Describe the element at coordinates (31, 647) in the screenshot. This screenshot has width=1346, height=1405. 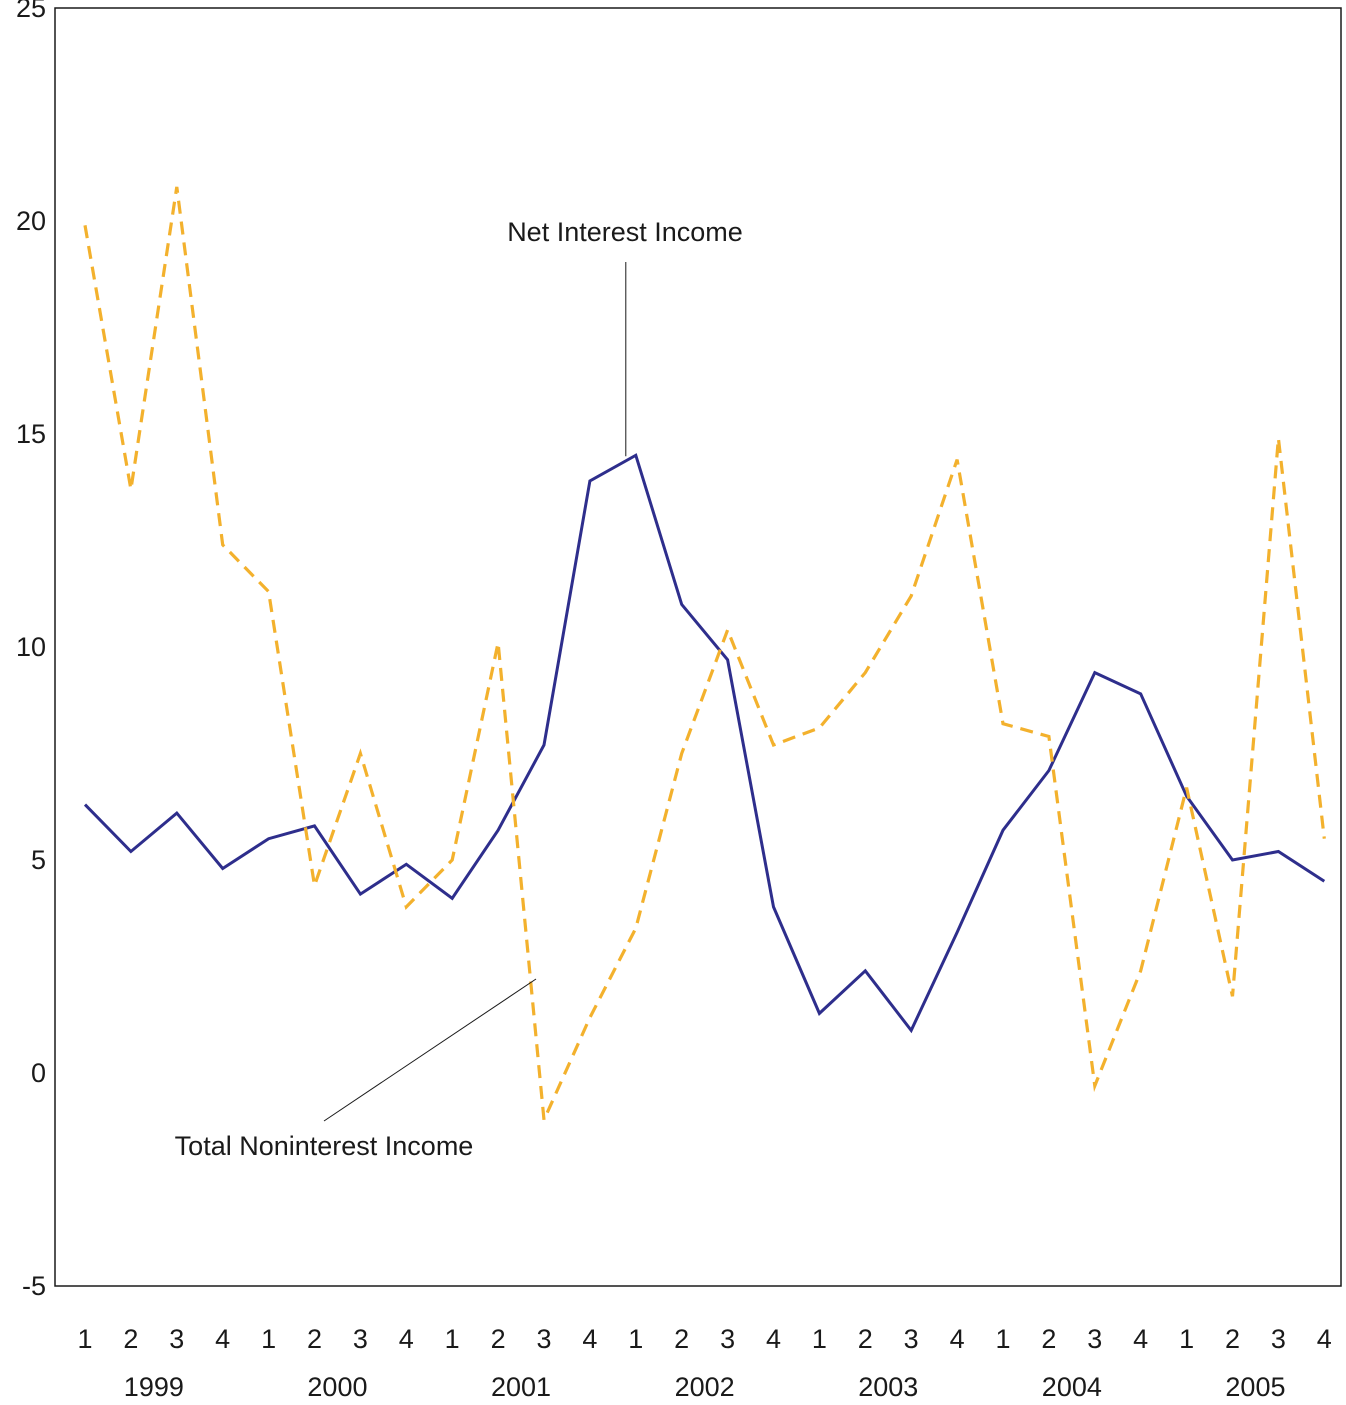
I see `y-tick-label: 10` at that location.